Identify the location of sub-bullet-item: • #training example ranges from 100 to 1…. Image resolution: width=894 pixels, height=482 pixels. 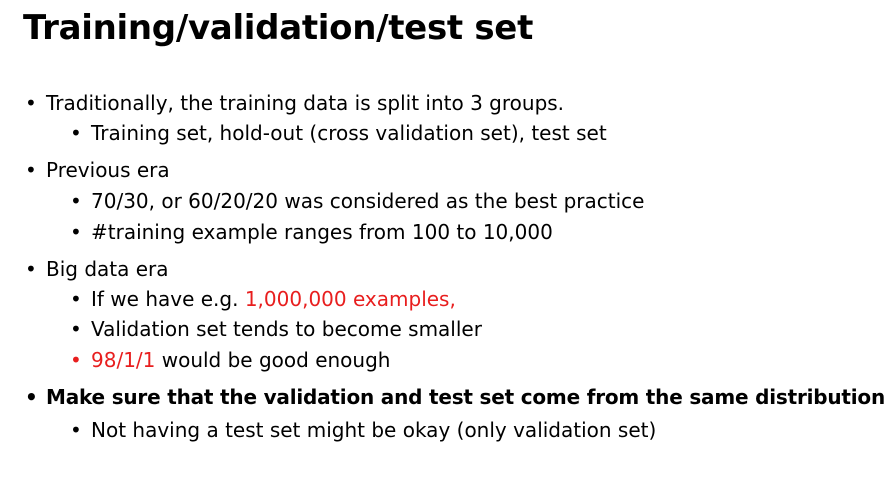
(311, 232).